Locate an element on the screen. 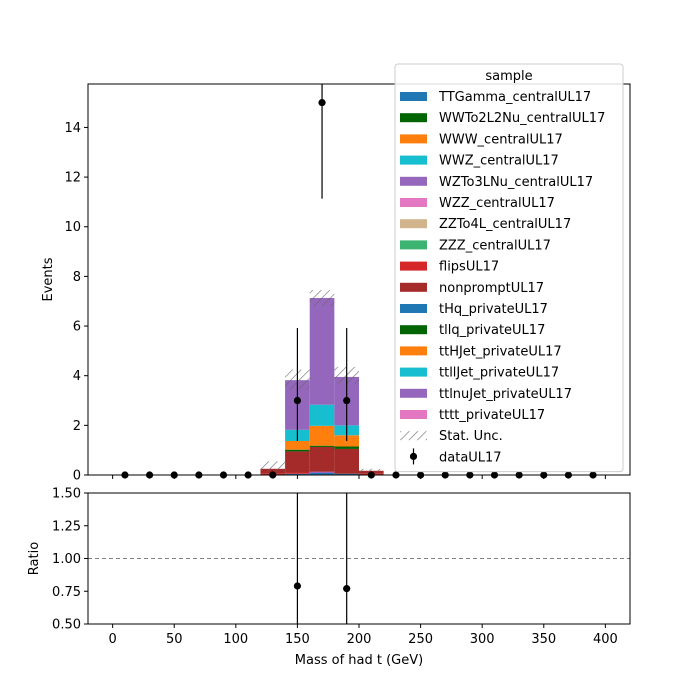 Image resolution: width=700 pixels, height=700 pixels. ytick-label: 4 is located at coordinates (77, 376).